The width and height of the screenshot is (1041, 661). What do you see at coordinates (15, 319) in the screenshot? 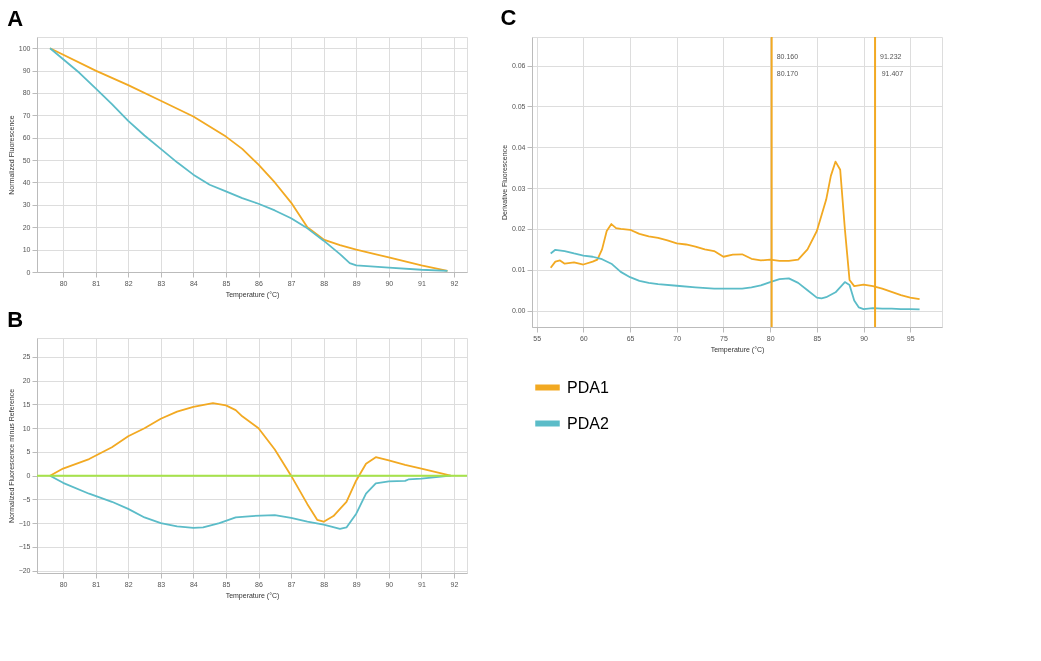
I see `chart-title: B` at bounding box center [15, 319].